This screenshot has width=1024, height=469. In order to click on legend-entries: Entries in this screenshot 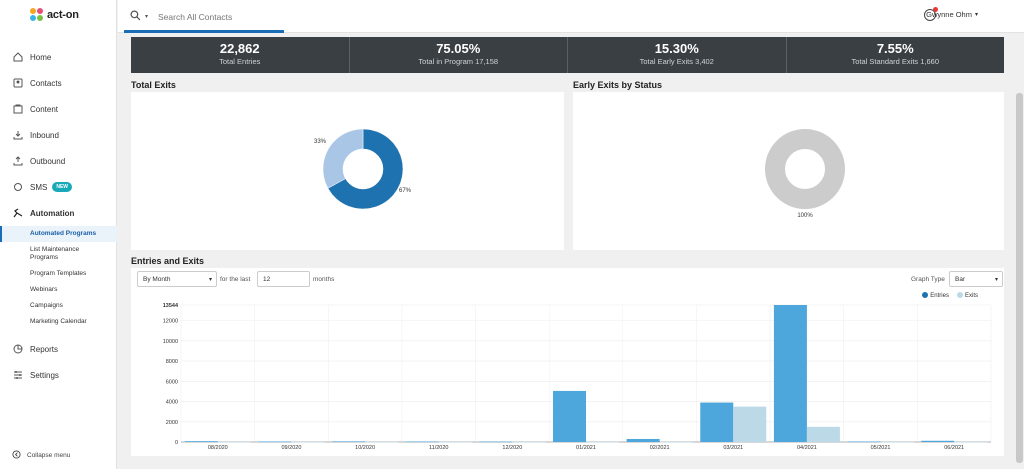, I will do `click(935, 295)`.